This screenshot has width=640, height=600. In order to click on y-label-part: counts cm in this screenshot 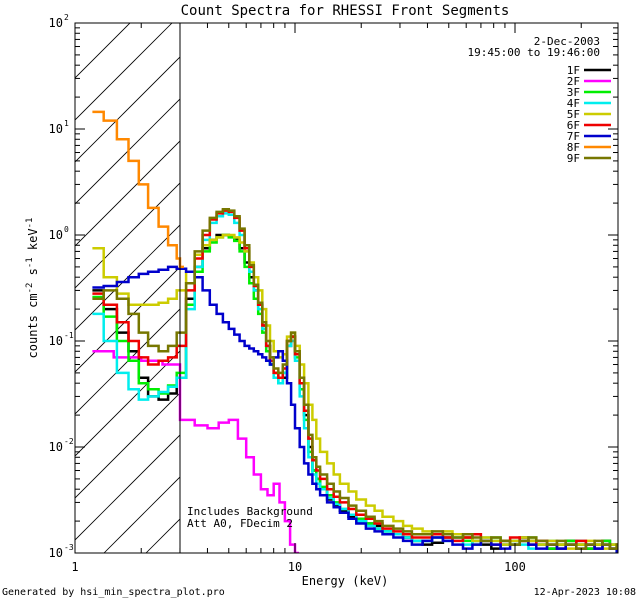, I will do `click(33, 325)`.